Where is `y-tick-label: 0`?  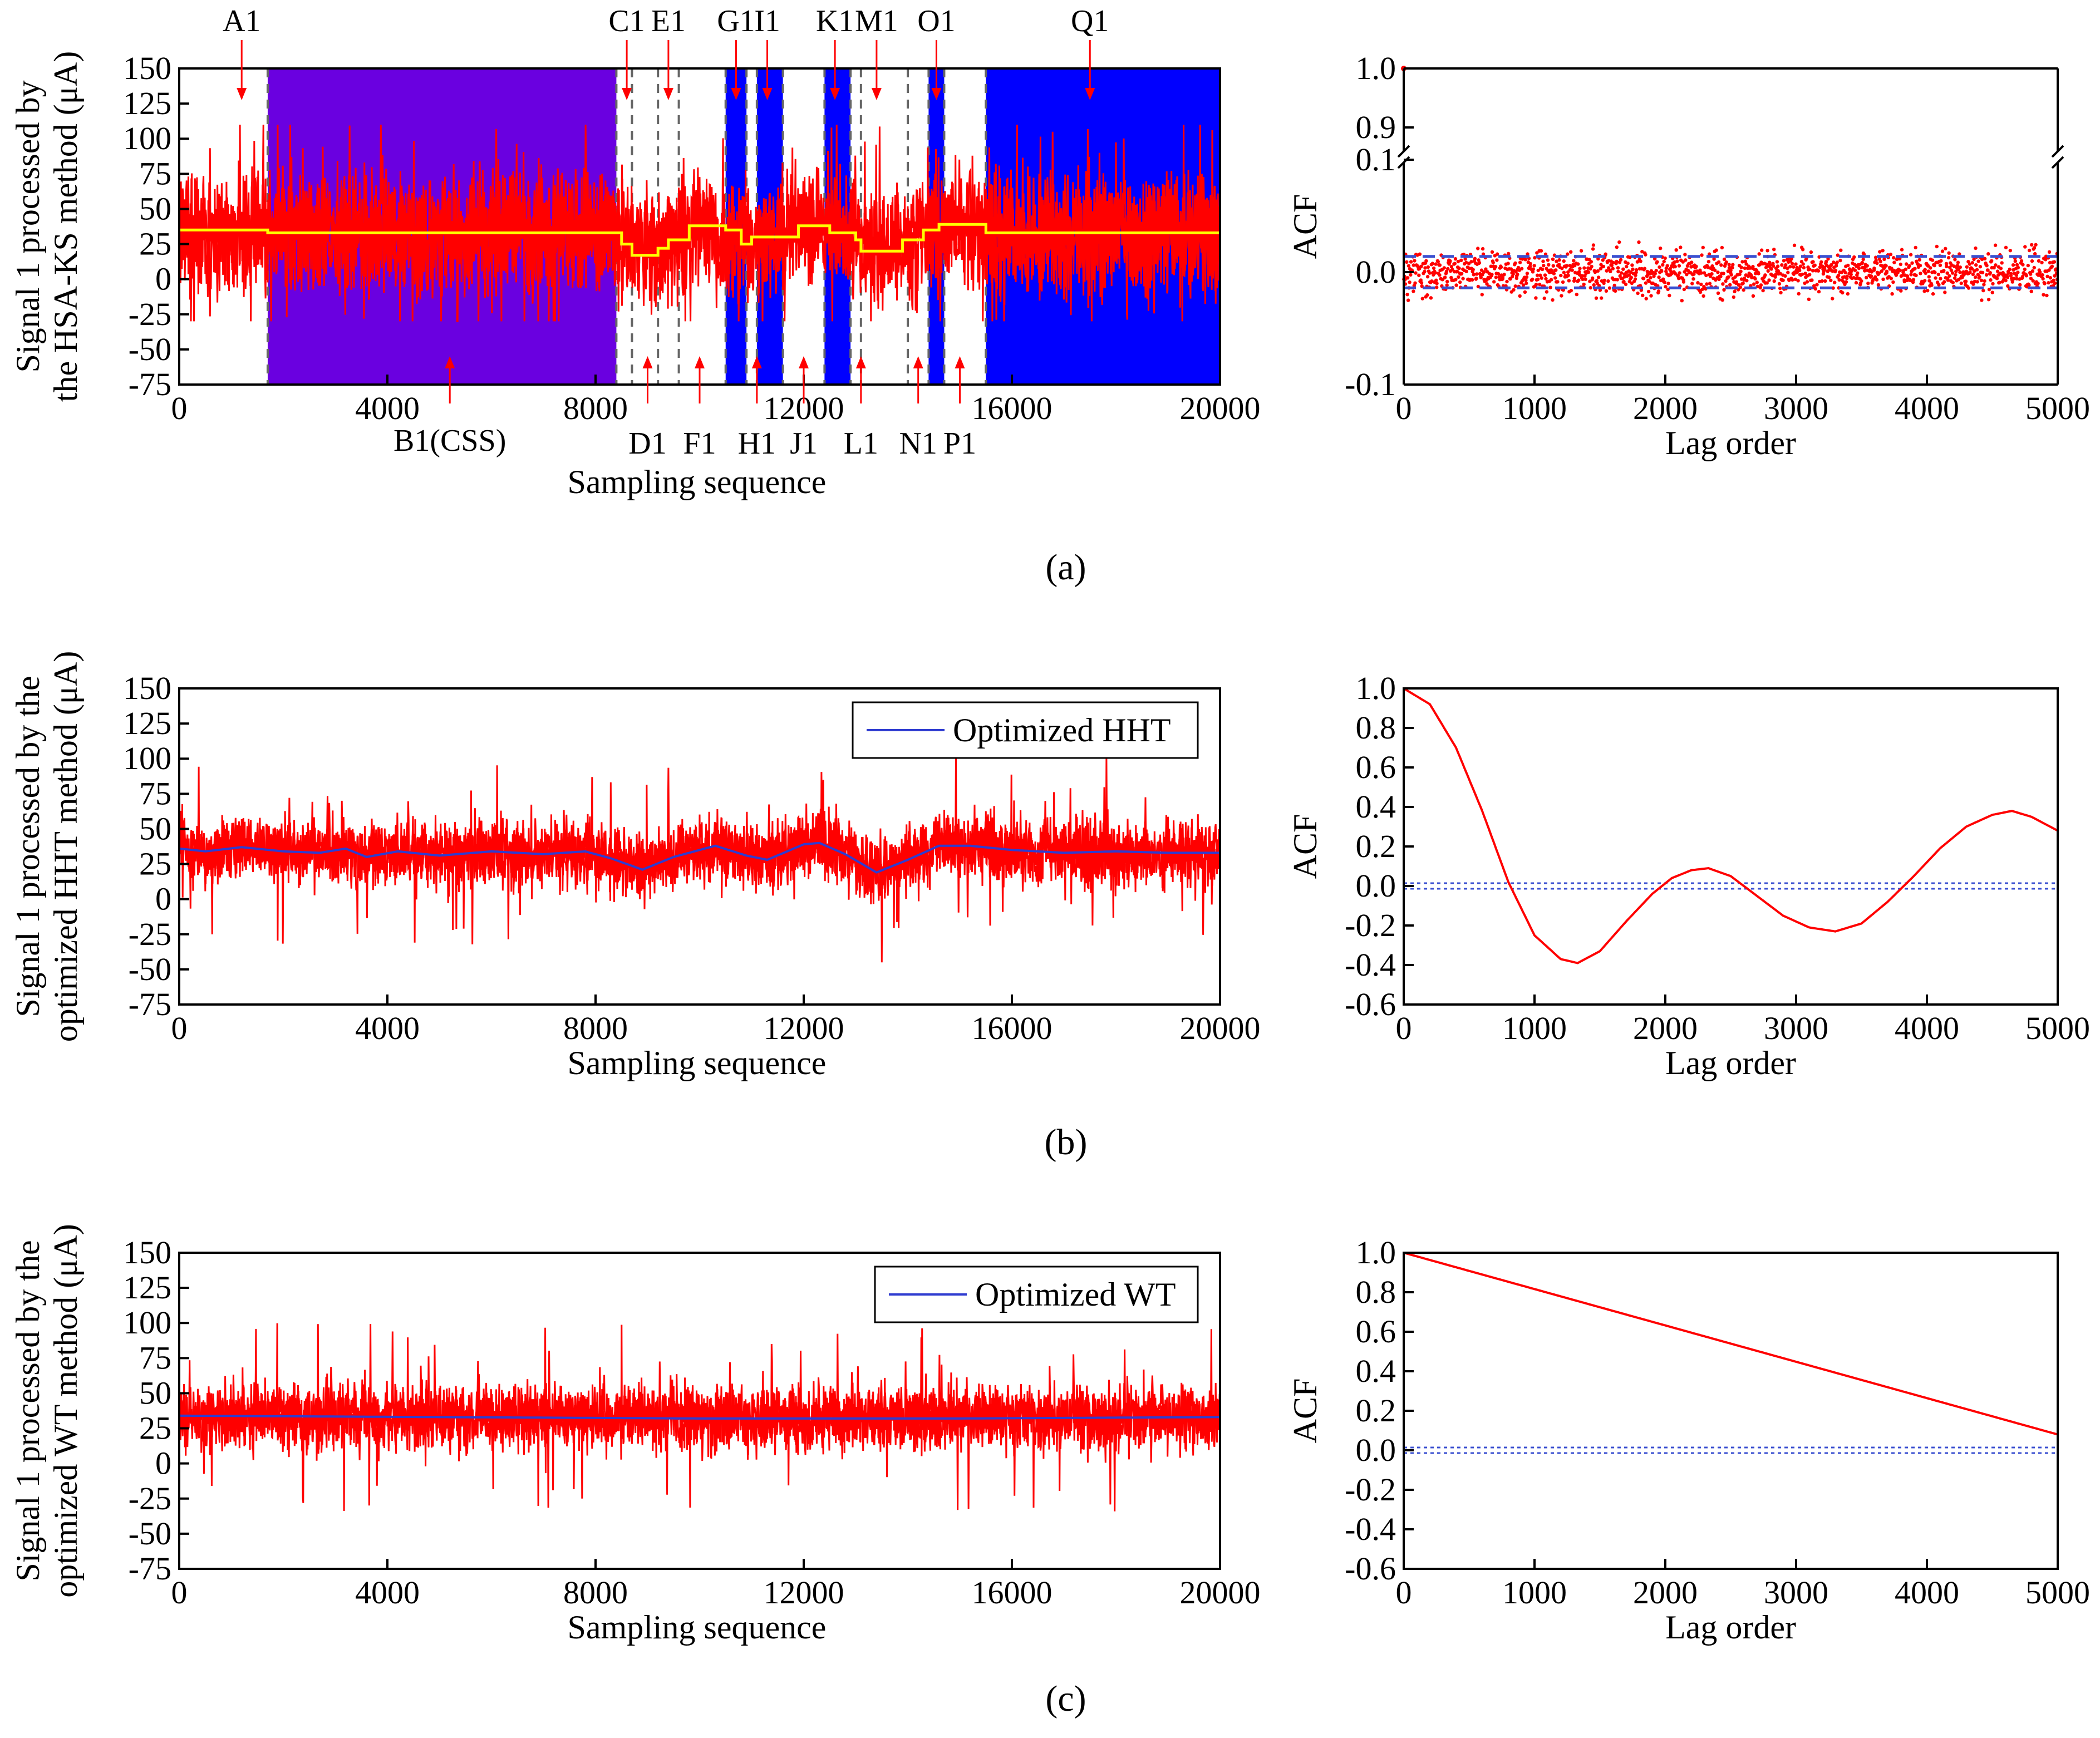
y-tick-label: 0 is located at coordinates (163, 1463).